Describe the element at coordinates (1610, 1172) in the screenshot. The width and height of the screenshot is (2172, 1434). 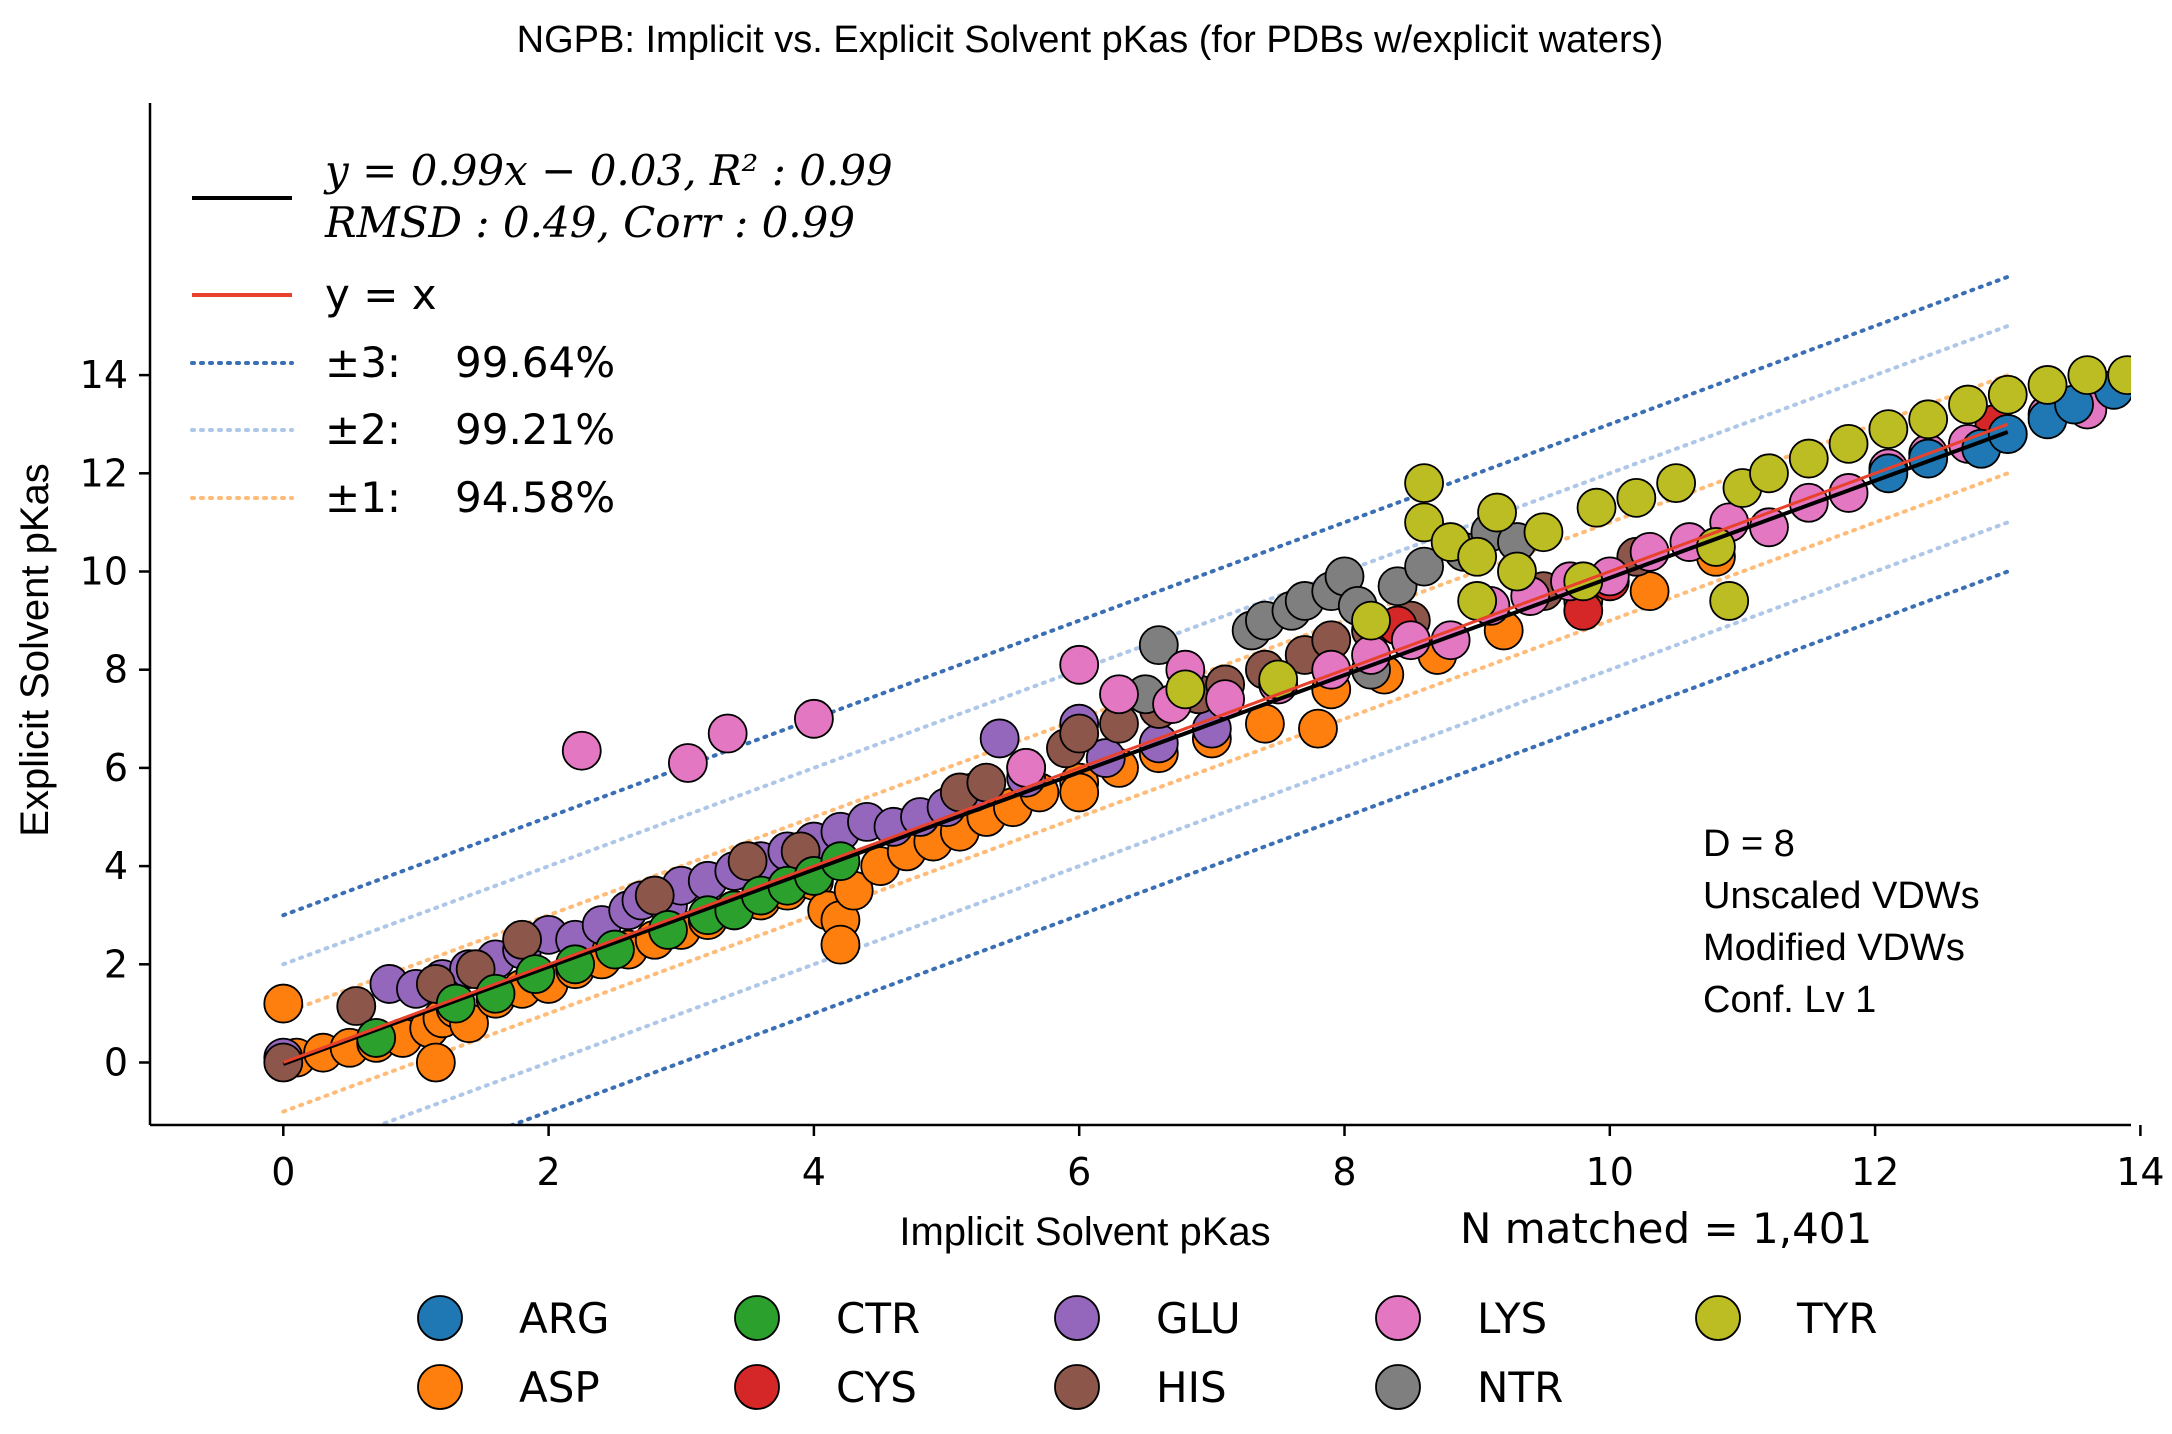
I see `x-tick-label: 10` at that location.